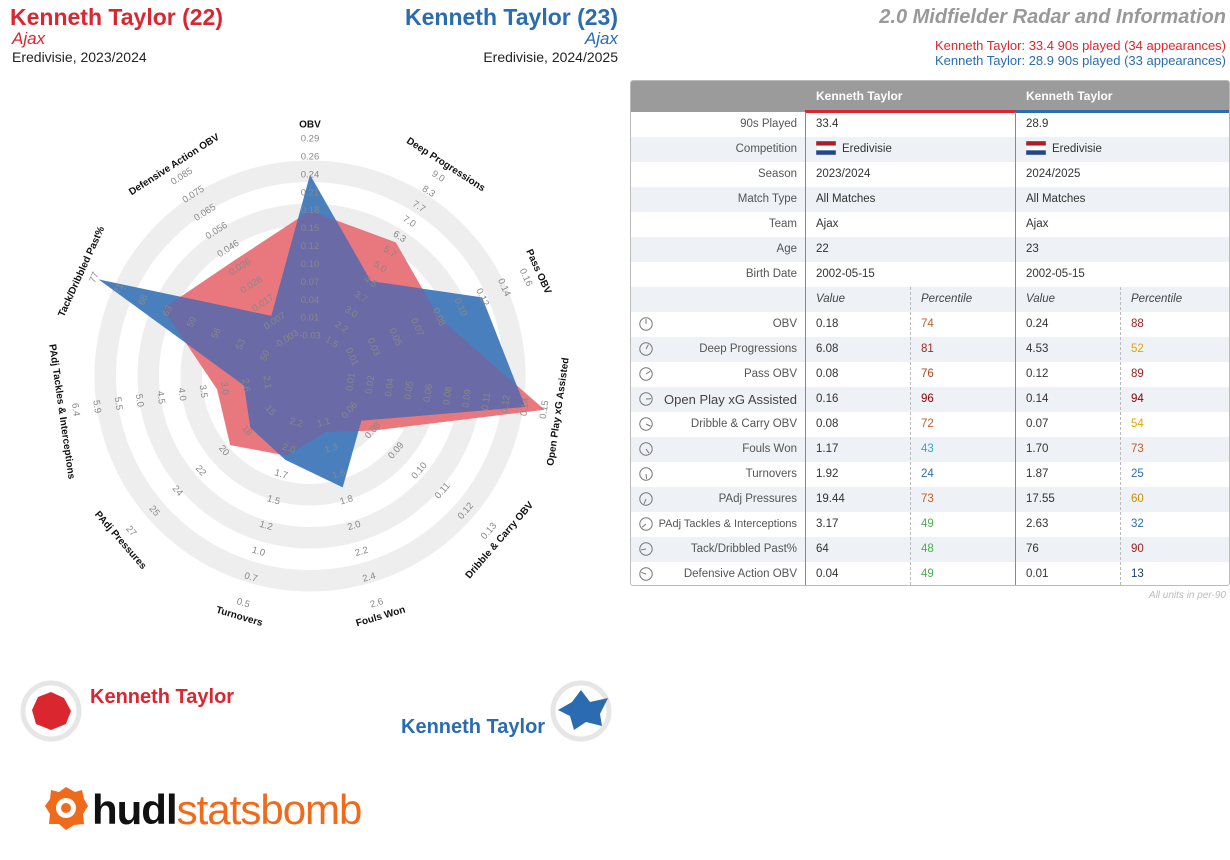  What do you see at coordinates (118, 403) in the screenshot?
I see `radar-tick-label: 5.5` at bounding box center [118, 403].